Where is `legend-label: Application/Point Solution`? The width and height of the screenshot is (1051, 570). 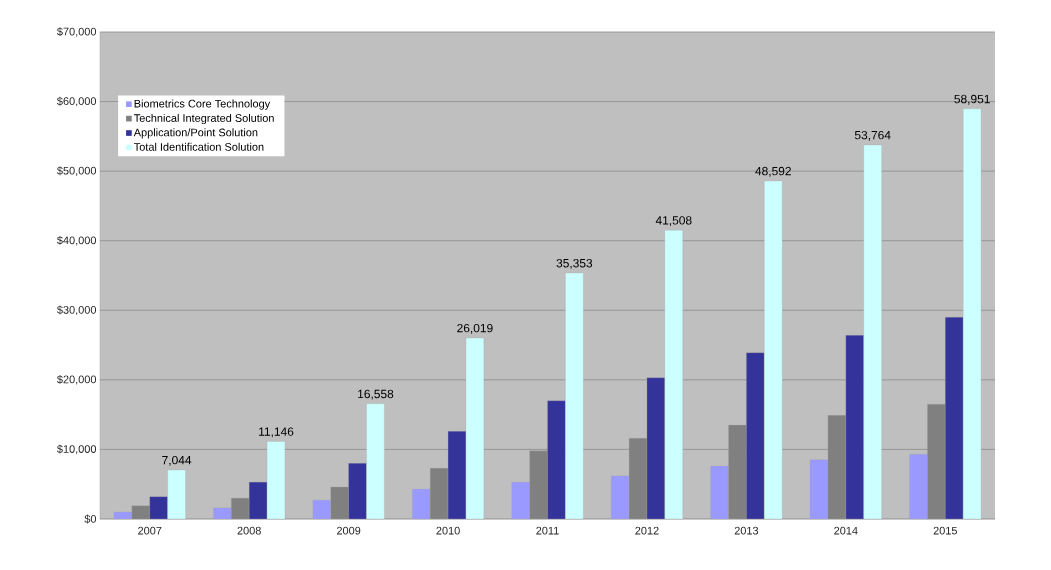
legend-label: Application/Point Solution is located at coordinates (195, 133).